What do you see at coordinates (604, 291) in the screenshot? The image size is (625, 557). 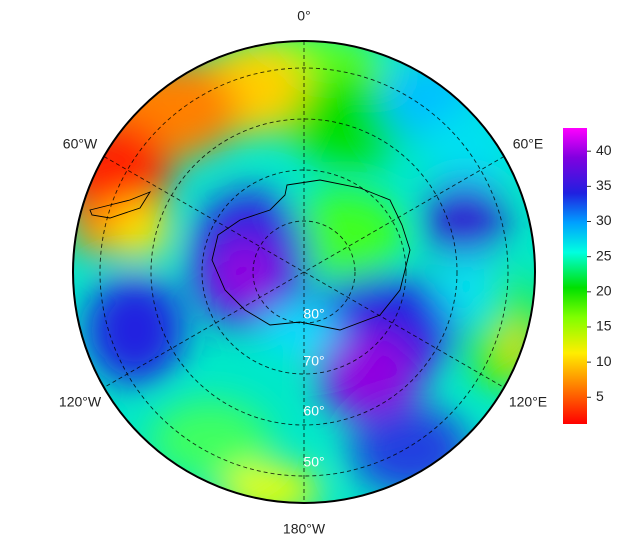 I see `colorbar-tick-label: 20` at bounding box center [604, 291].